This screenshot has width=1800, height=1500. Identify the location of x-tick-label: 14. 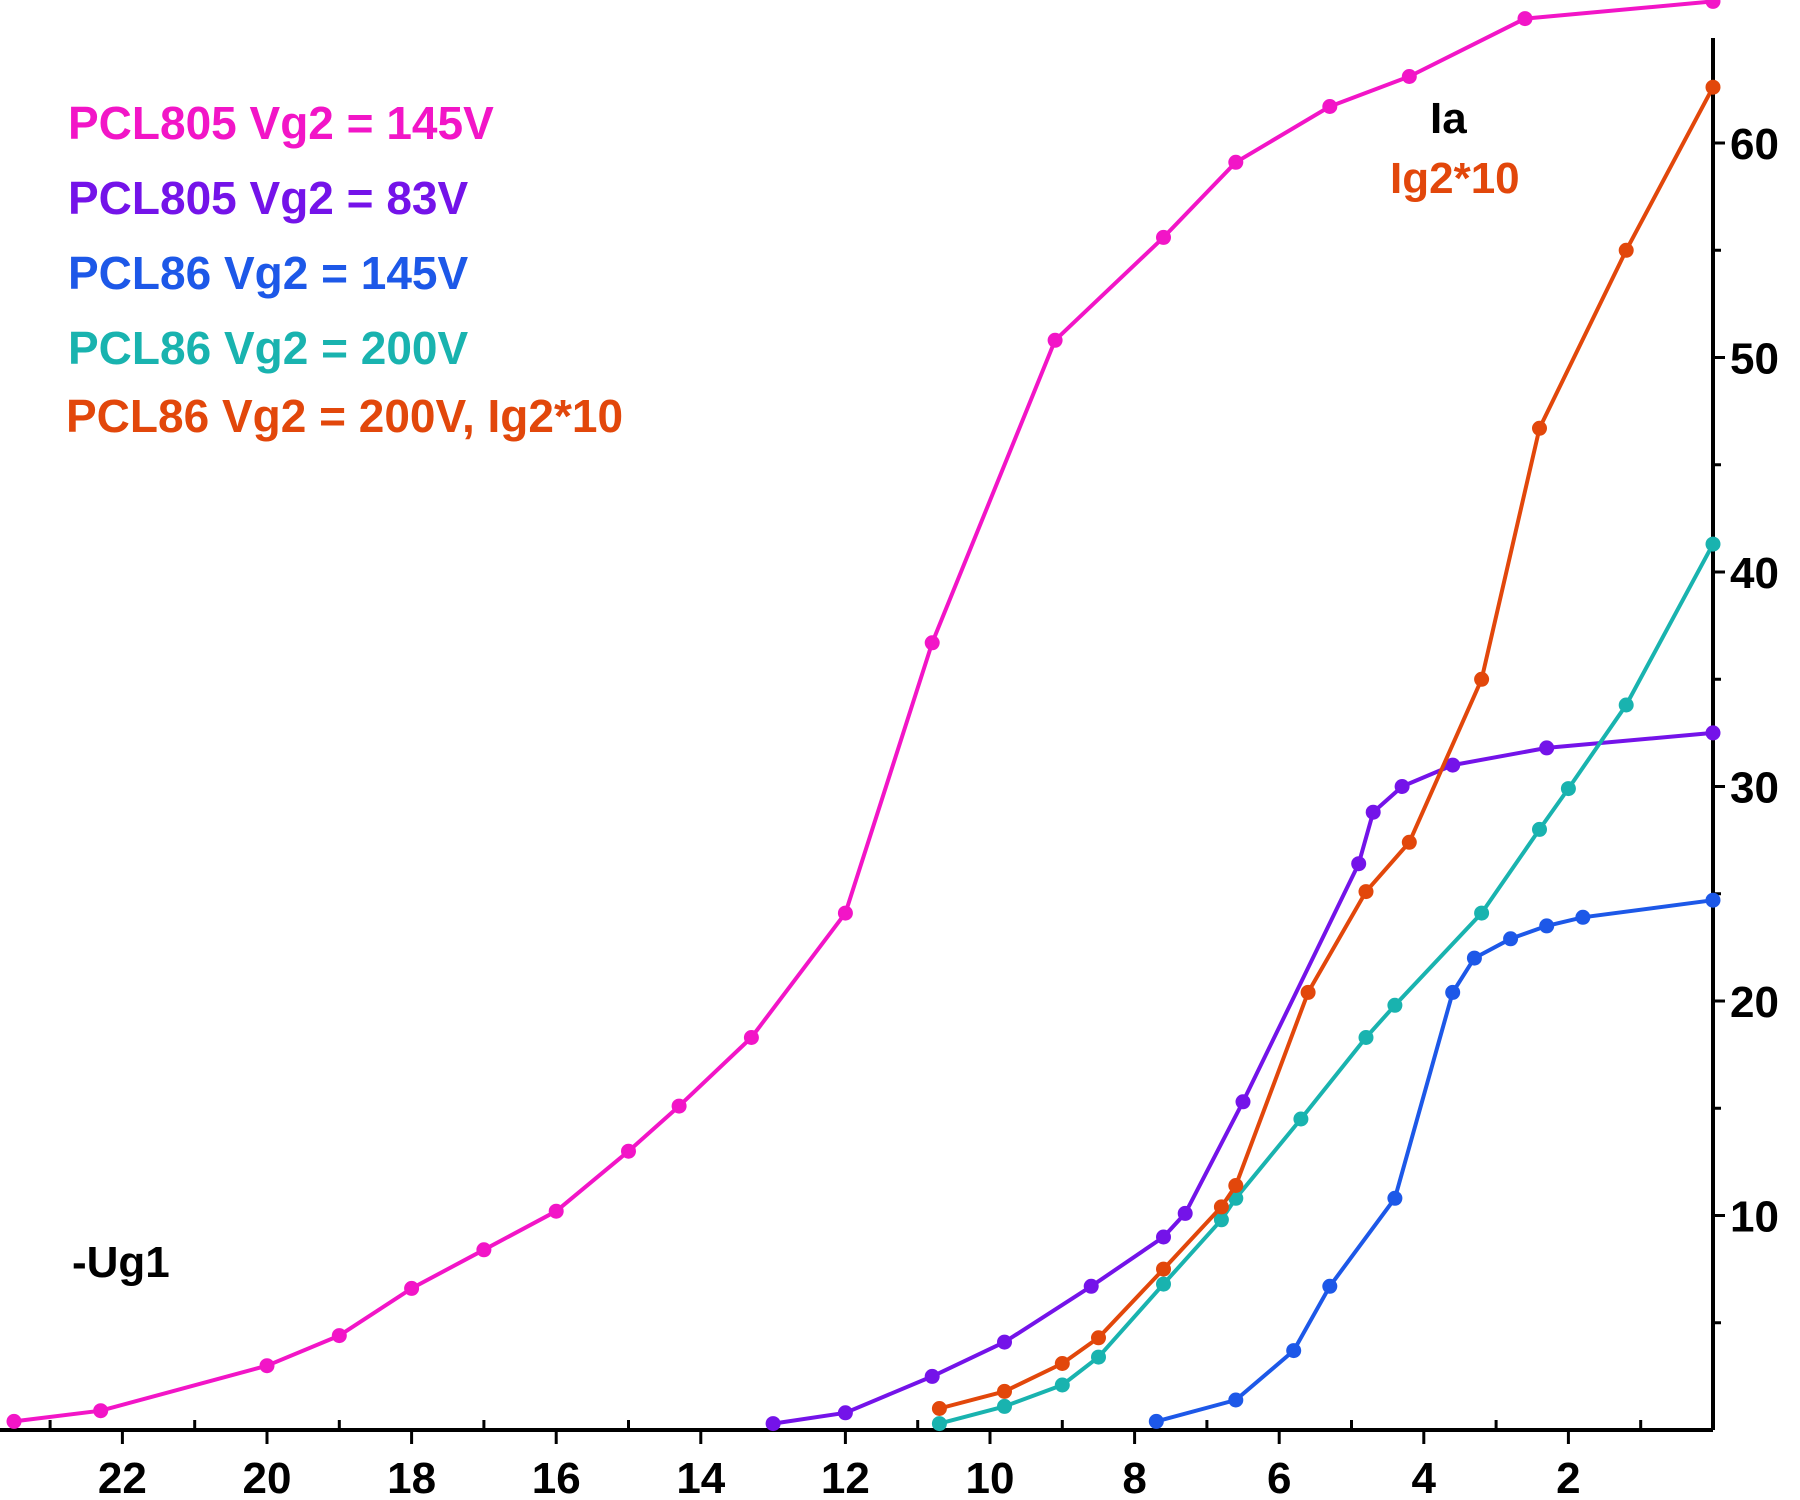
(700, 1477).